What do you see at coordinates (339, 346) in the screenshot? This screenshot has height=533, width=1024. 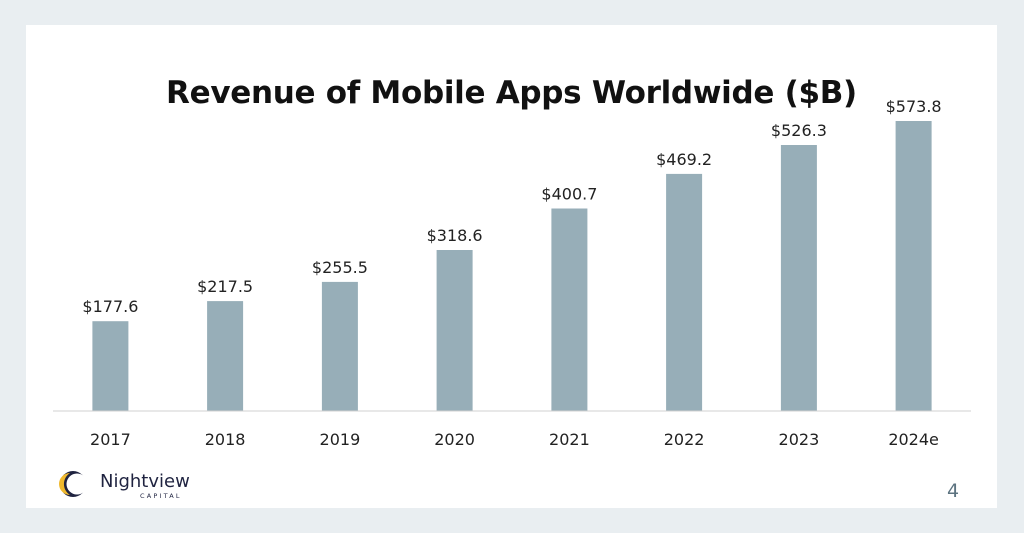 I see `bar-2019` at bounding box center [339, 346].